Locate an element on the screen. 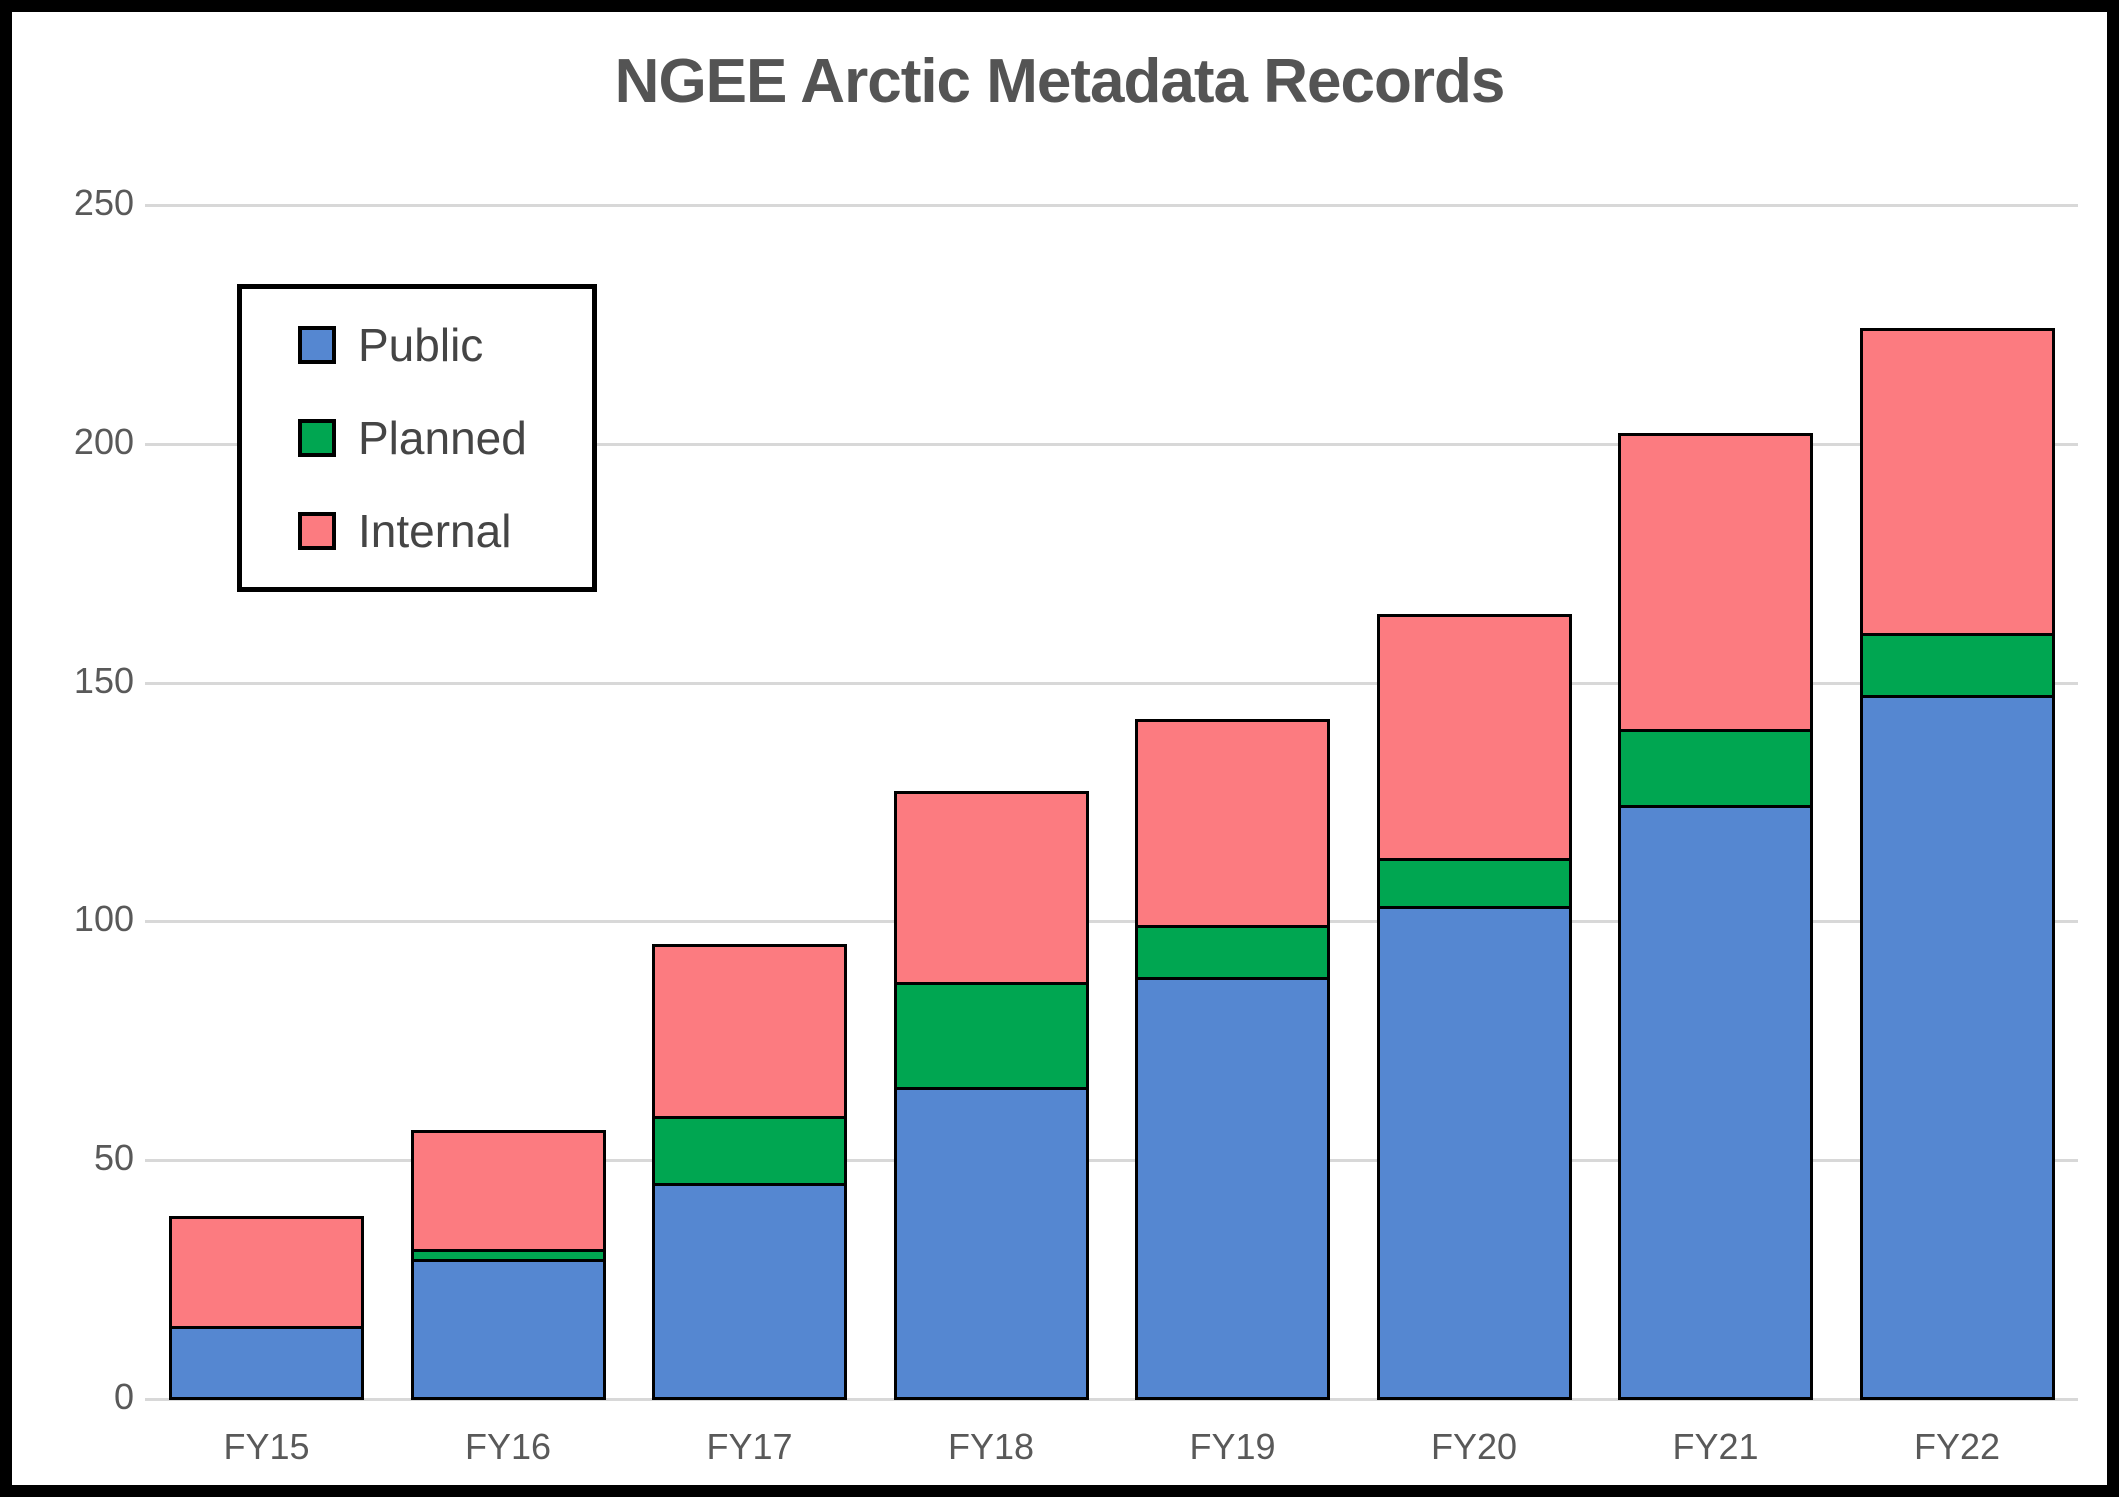 The width and height of the screenshot is (2119, 1497). y-axis-tick-label: 100 is located at coordinates (103, 919).